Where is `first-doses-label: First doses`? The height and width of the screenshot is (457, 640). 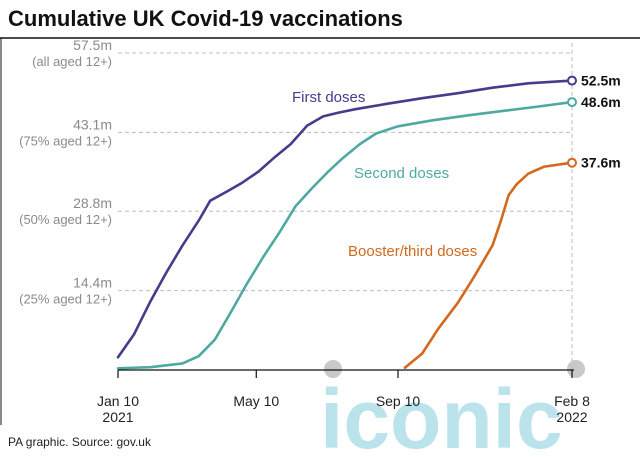
first-doses-label: First doses is located at coordinates (328, 97).